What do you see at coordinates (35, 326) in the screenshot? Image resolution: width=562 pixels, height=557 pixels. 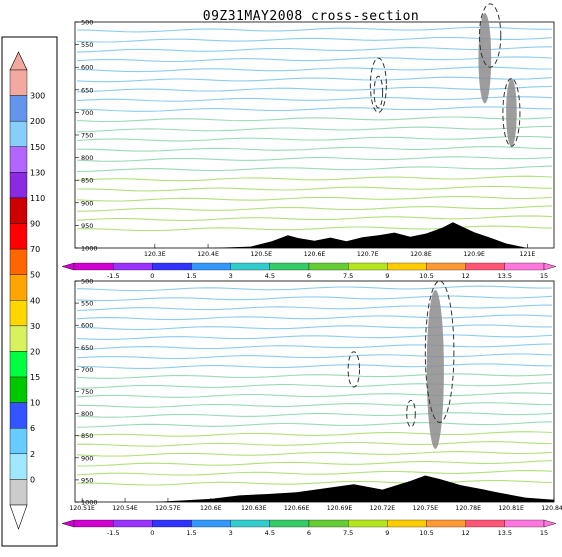 I see `left-colorbar-label: 30` at bounding box center [35, 326].